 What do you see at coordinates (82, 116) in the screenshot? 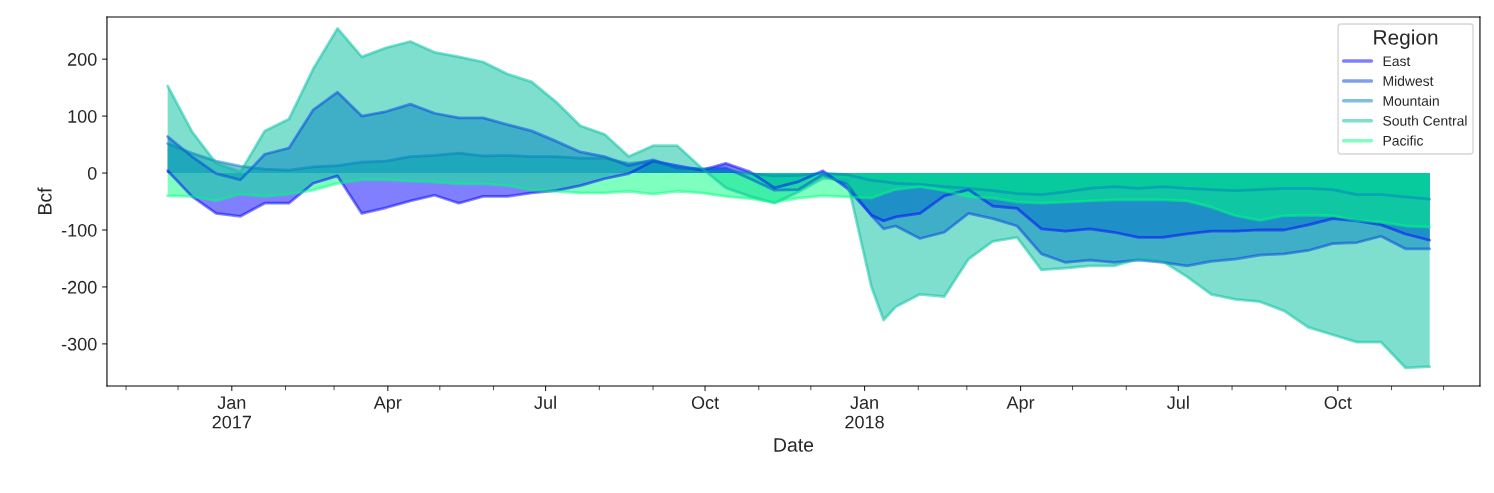
I see `y-tick-label: 100` at bounding box center [82, 116].